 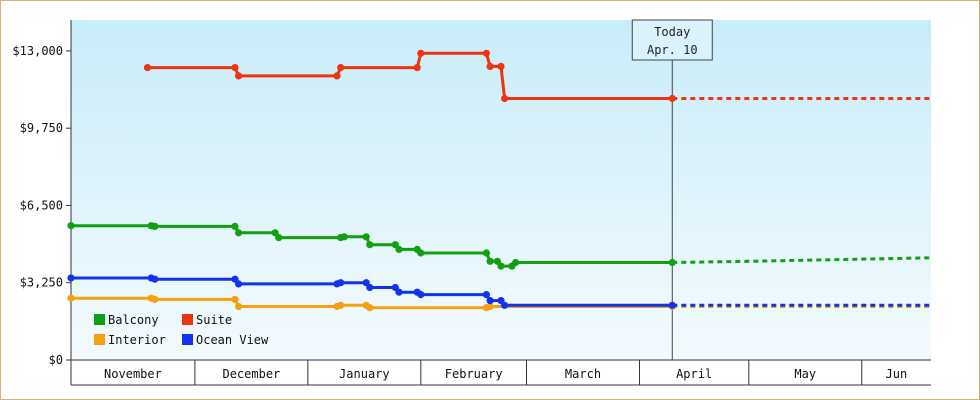 I want to click on legend-label-interior: Interior, so click(x=137, y=340).